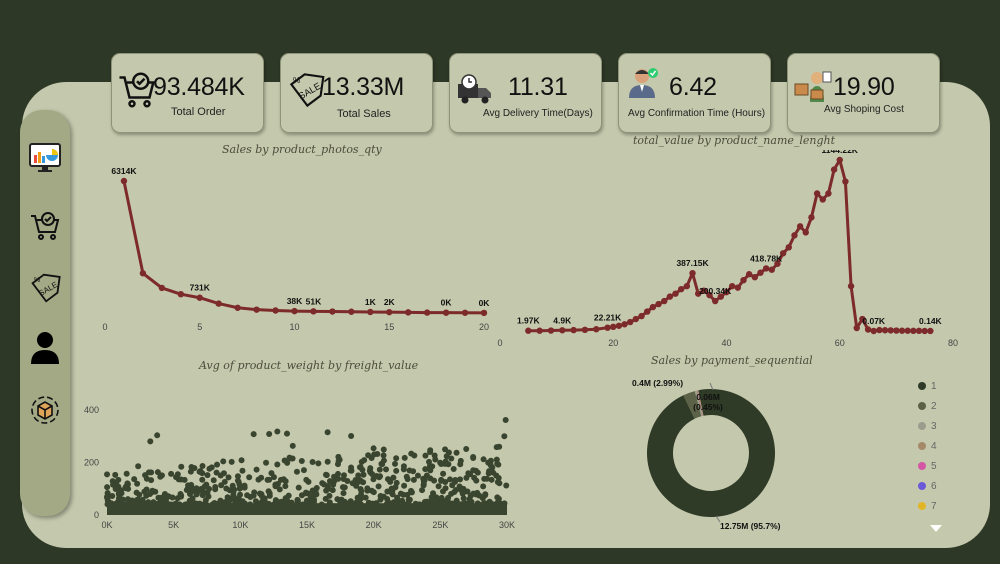 The width and height of the screenshot is (1000, 564). I want to click on nav-delivery-button, so click(45, 410).